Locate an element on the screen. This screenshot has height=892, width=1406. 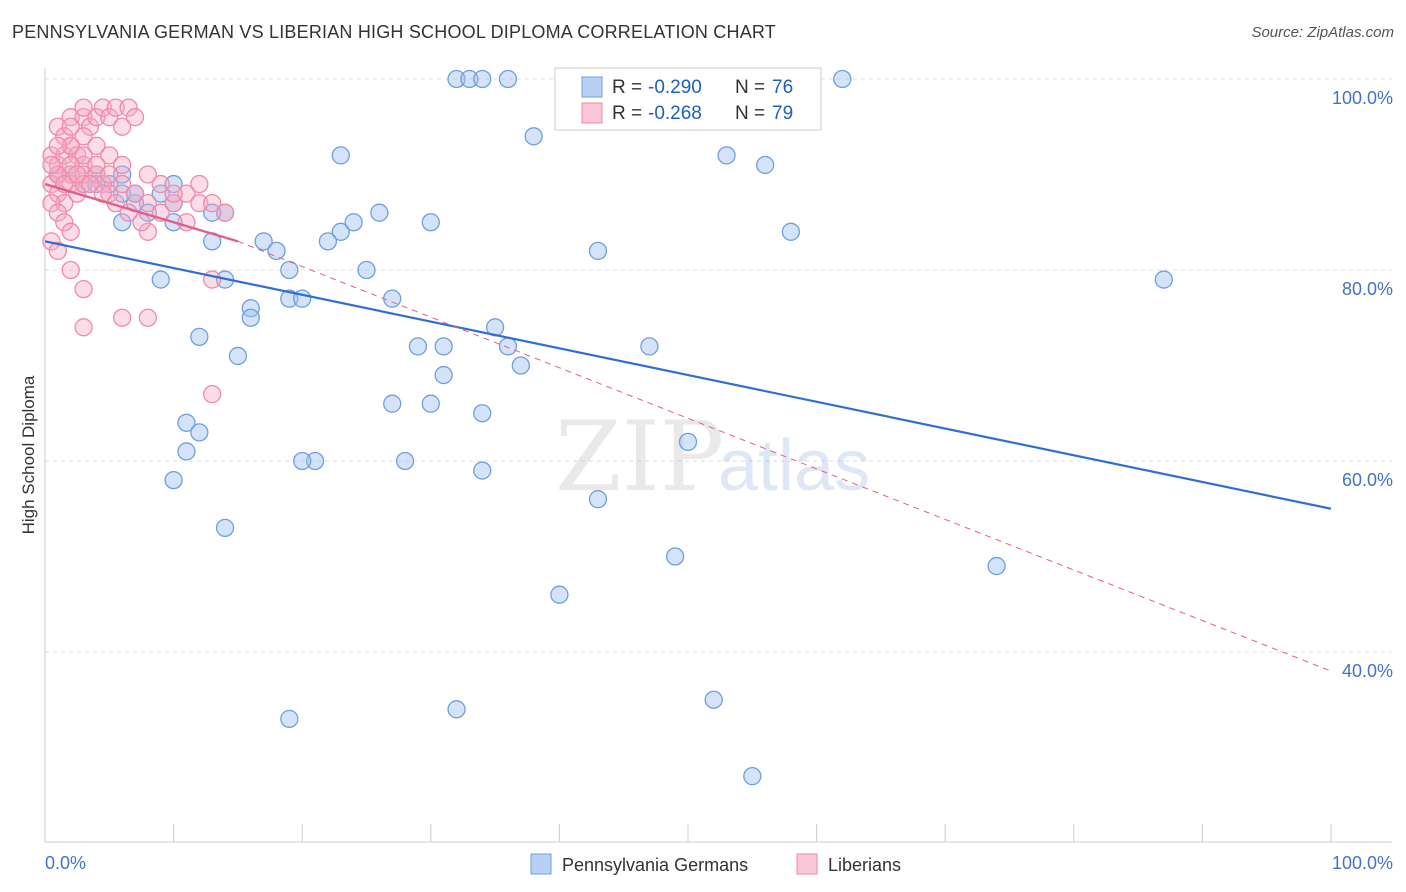
y-tick-label: 100.0% is located at coordinates (1362, 98).